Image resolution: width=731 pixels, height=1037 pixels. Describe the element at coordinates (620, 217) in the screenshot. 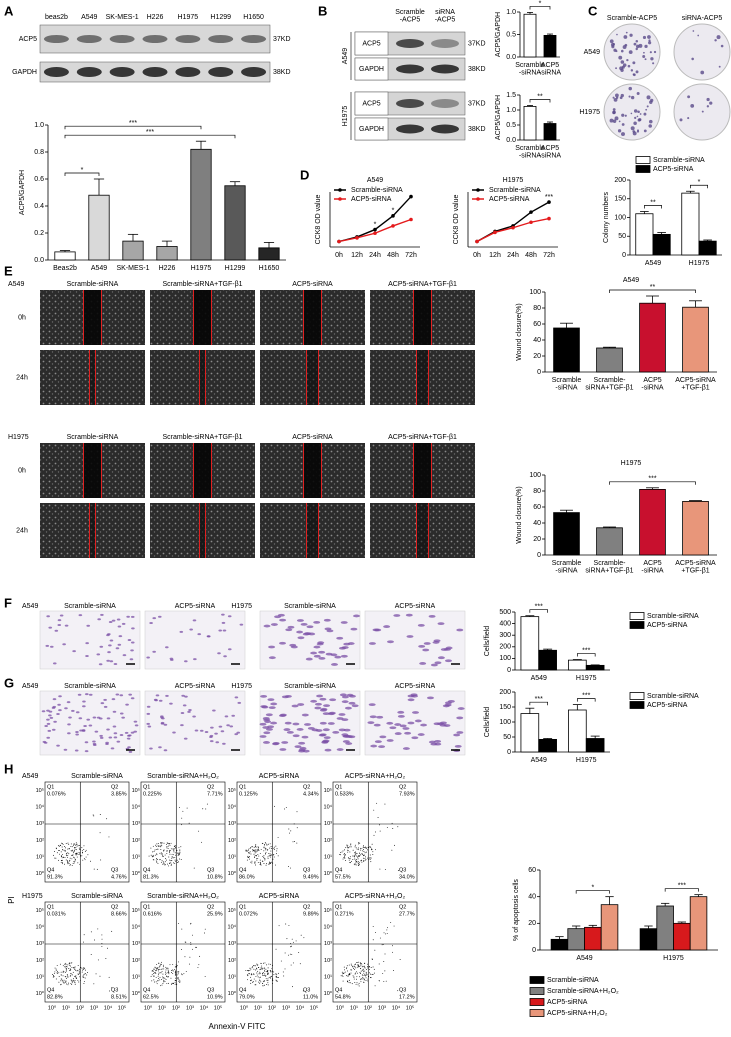

I see `y-tick-label: 100` at that location.